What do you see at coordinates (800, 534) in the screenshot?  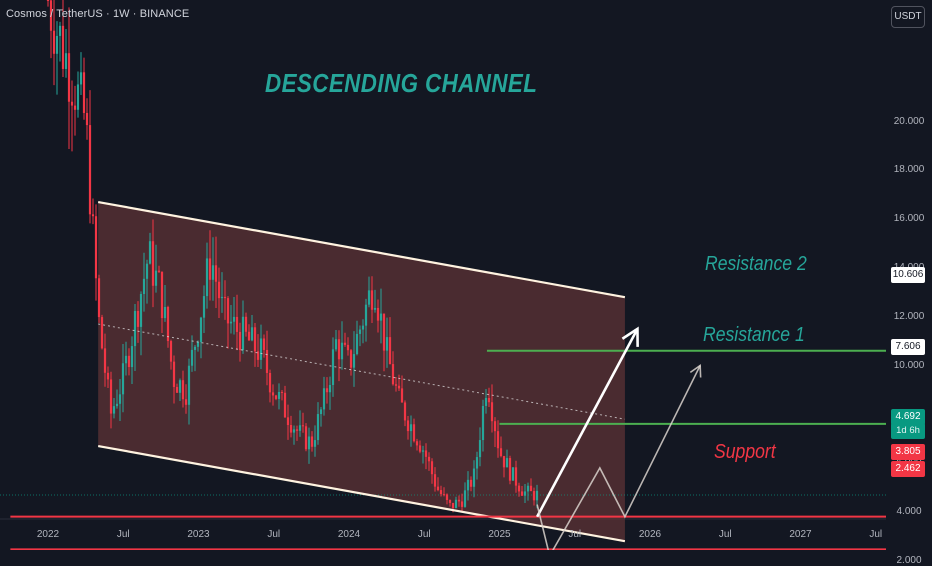 I see `x-tick-label: 2027` at bounding box center [800, 534].